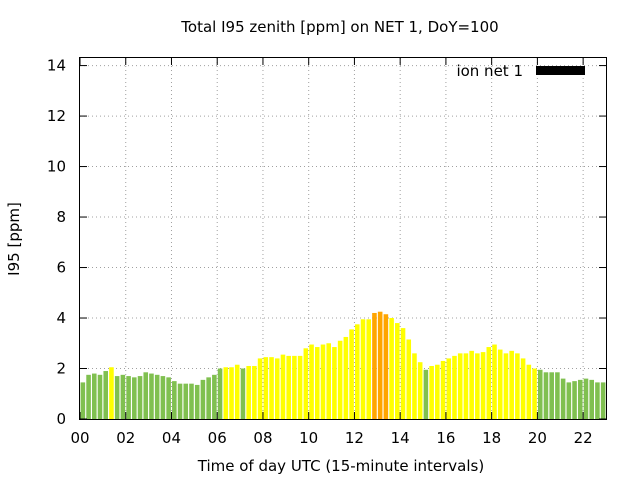 This screenshot has height=480, width=640. What do you see at coordinates (520, 71) in the screenshot?
I see `legend: ion net 1` at bounding box center [520, 71].